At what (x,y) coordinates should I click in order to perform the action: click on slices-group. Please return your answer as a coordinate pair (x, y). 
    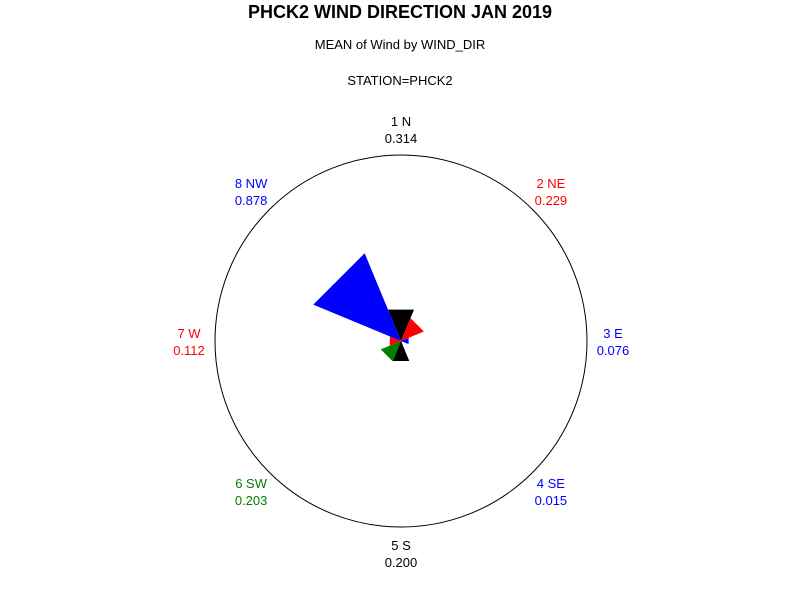
    Looking at the image, I should click on (368, 307).